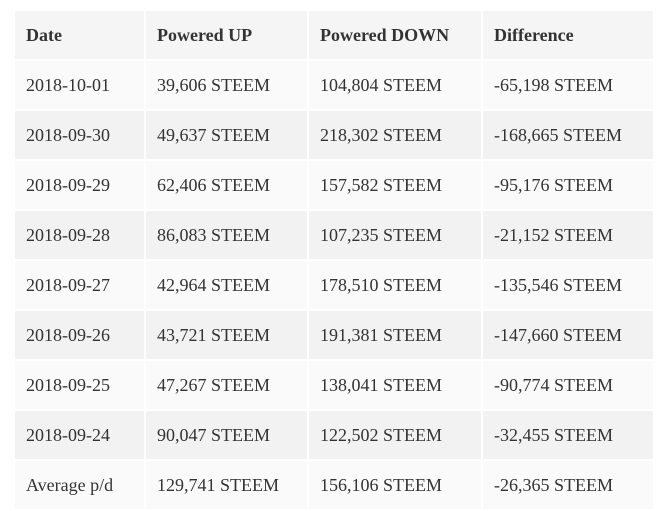  What do you see at coordinates (227, 336) in the screenshot?
I see `cell-powered-up: 43,721 STEEM` at bounding box center [227, 336].